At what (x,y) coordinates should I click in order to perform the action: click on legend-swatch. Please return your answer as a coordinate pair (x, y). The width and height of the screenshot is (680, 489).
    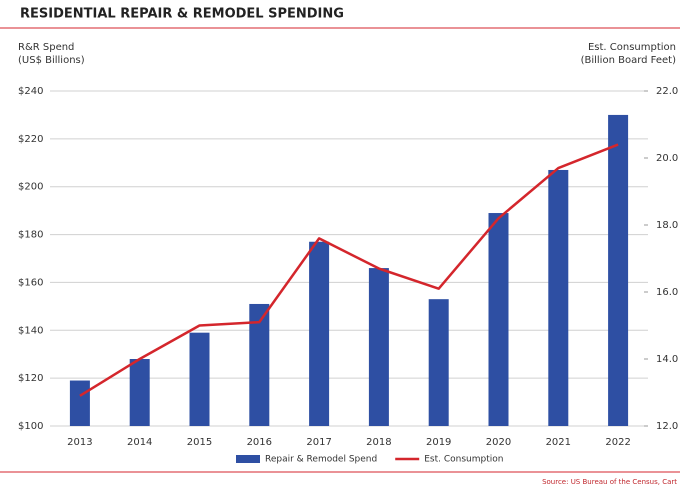
    Looking at the image, I should click on (248, 459).